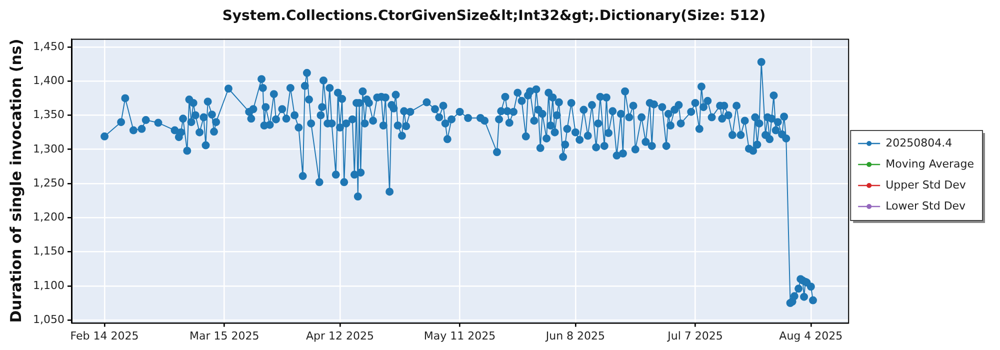 This screenshot has width=1000, height=350. I want to click on x-tick-label: Feb 14 2025, so click(104, 335).